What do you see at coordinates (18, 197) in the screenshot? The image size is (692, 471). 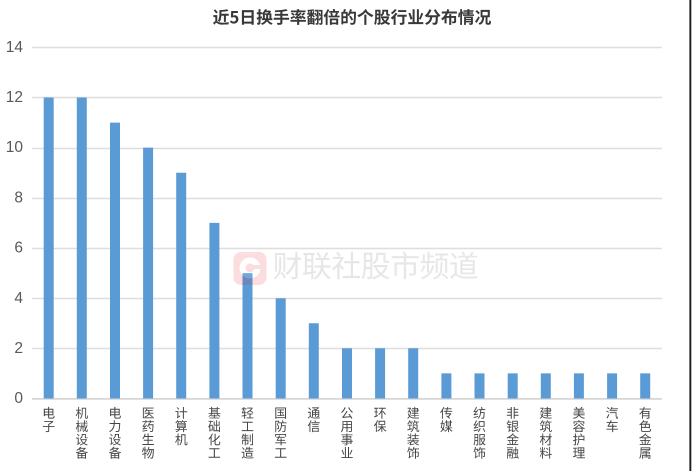 I see `svg-text: 8` at bounding box center [18, 197].